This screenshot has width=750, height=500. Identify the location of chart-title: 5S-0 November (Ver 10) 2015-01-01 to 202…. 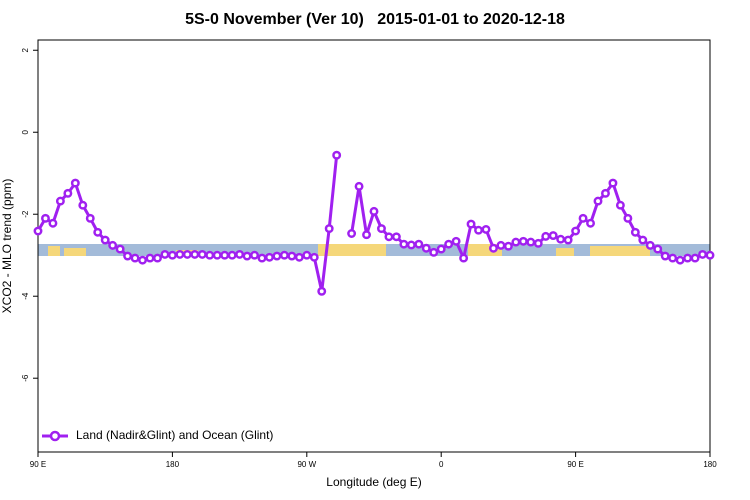
(375, 19).